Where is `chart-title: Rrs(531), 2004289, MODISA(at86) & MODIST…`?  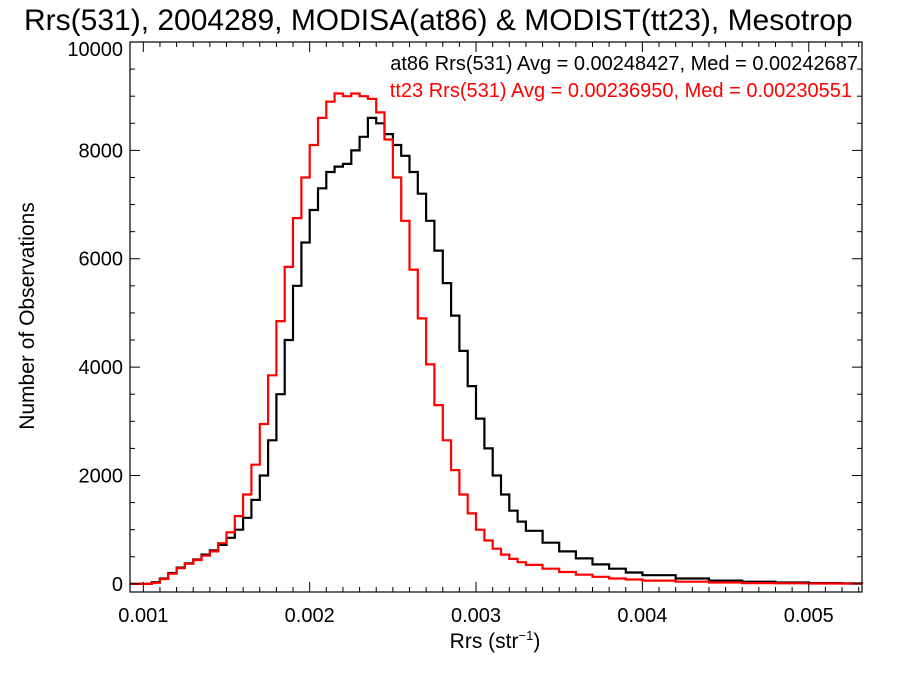 chart-title: Rrs(531), 2004289, MODISA(at86) & MODIST… is located at coordinates (438, 20).